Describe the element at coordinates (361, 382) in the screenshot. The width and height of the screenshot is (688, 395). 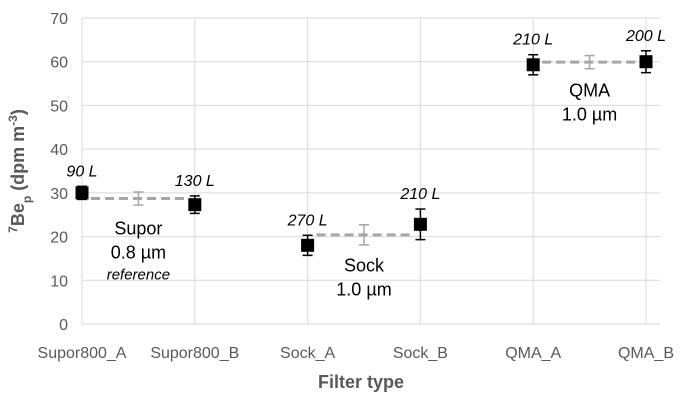
I see `x-axis-title: Filter type` at that location.